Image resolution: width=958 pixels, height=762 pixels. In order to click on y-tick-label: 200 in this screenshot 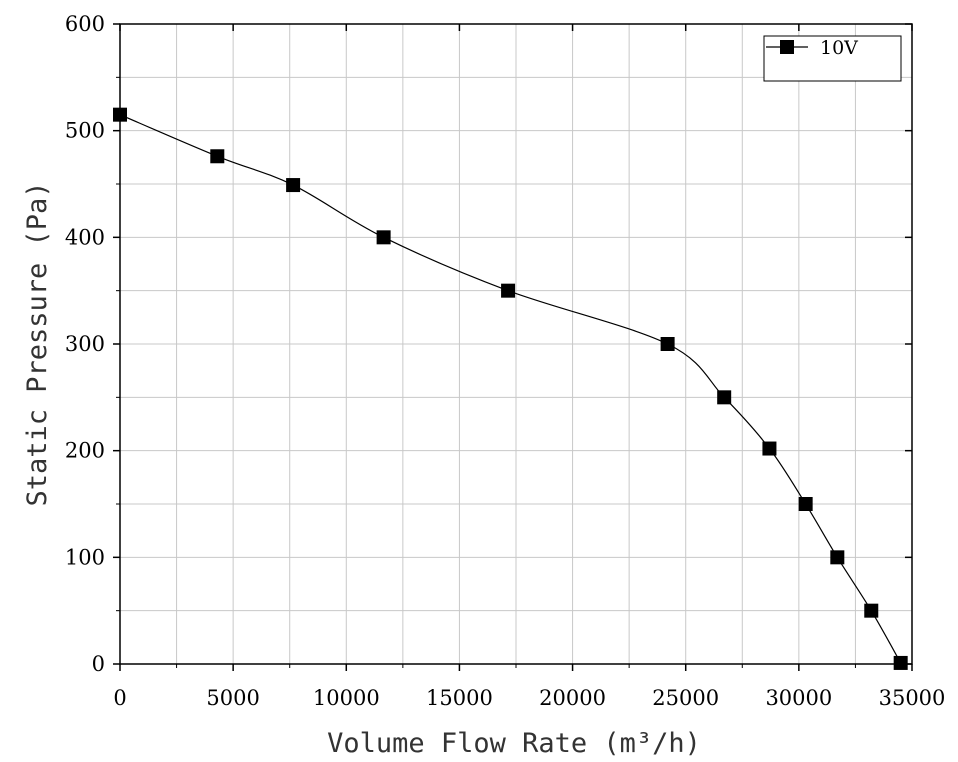, I will do `click(85, 451)`.